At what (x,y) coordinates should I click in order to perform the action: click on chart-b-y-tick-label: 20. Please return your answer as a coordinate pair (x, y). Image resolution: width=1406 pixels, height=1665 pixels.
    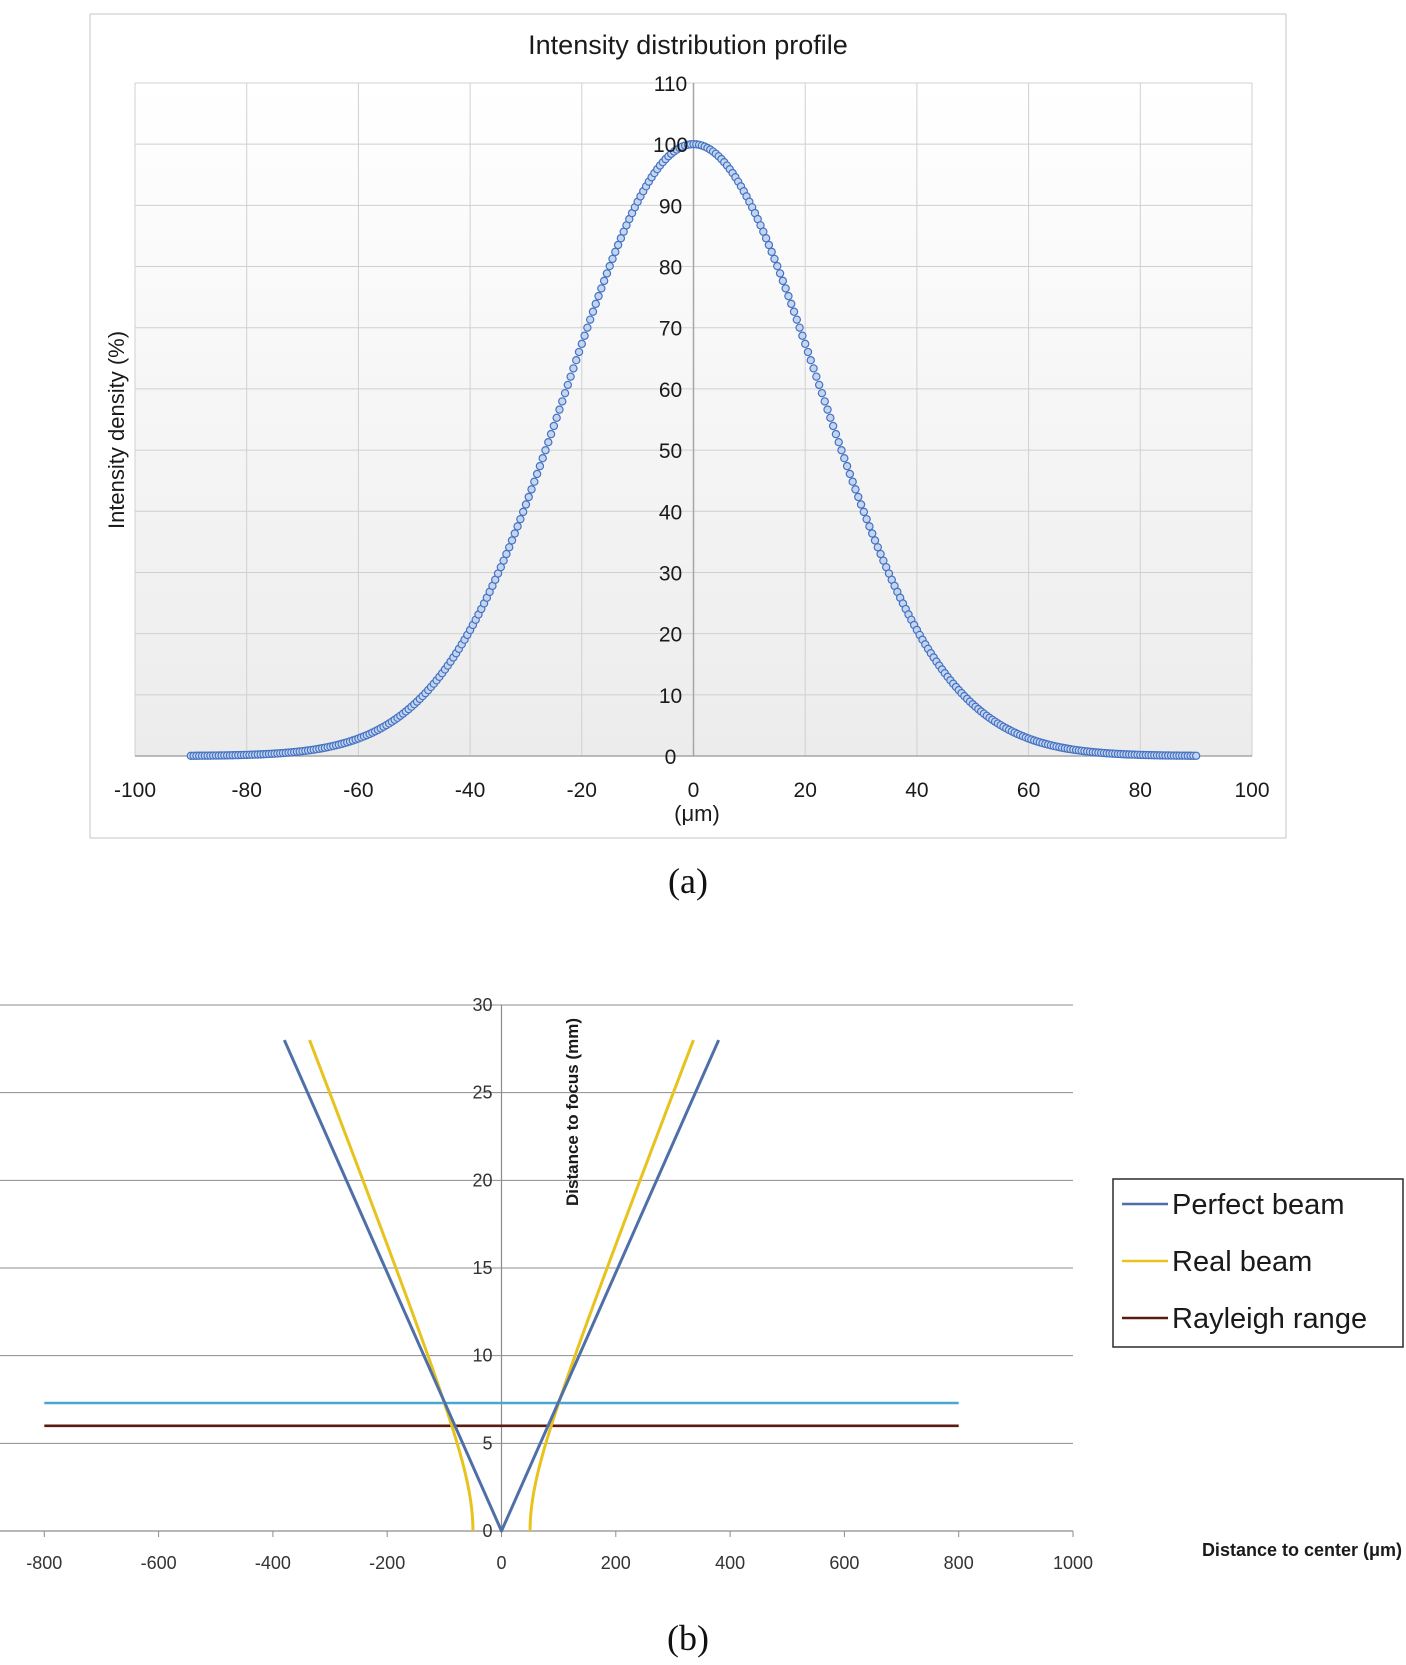
    Looking at the image, I should click on (482, 1180).